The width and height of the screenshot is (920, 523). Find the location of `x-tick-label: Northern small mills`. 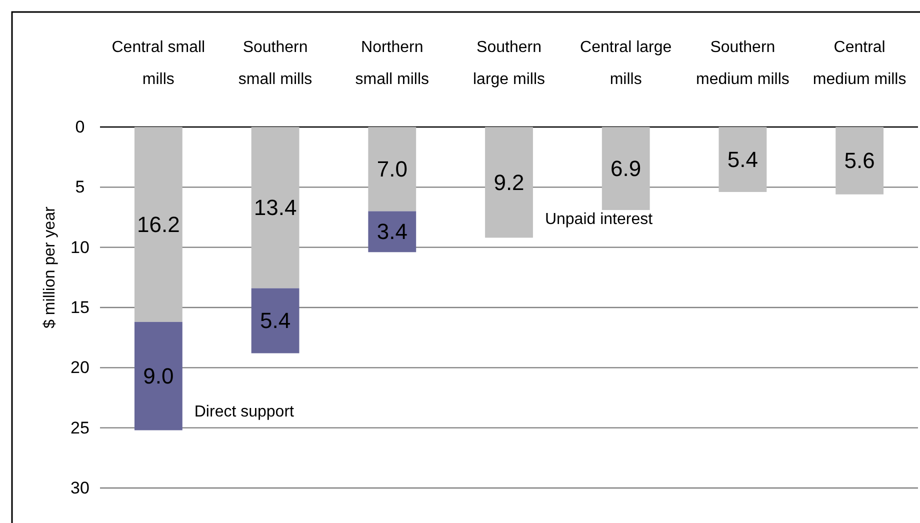

x-tick-label: Northern small mills is located at coordinates (392, 63).